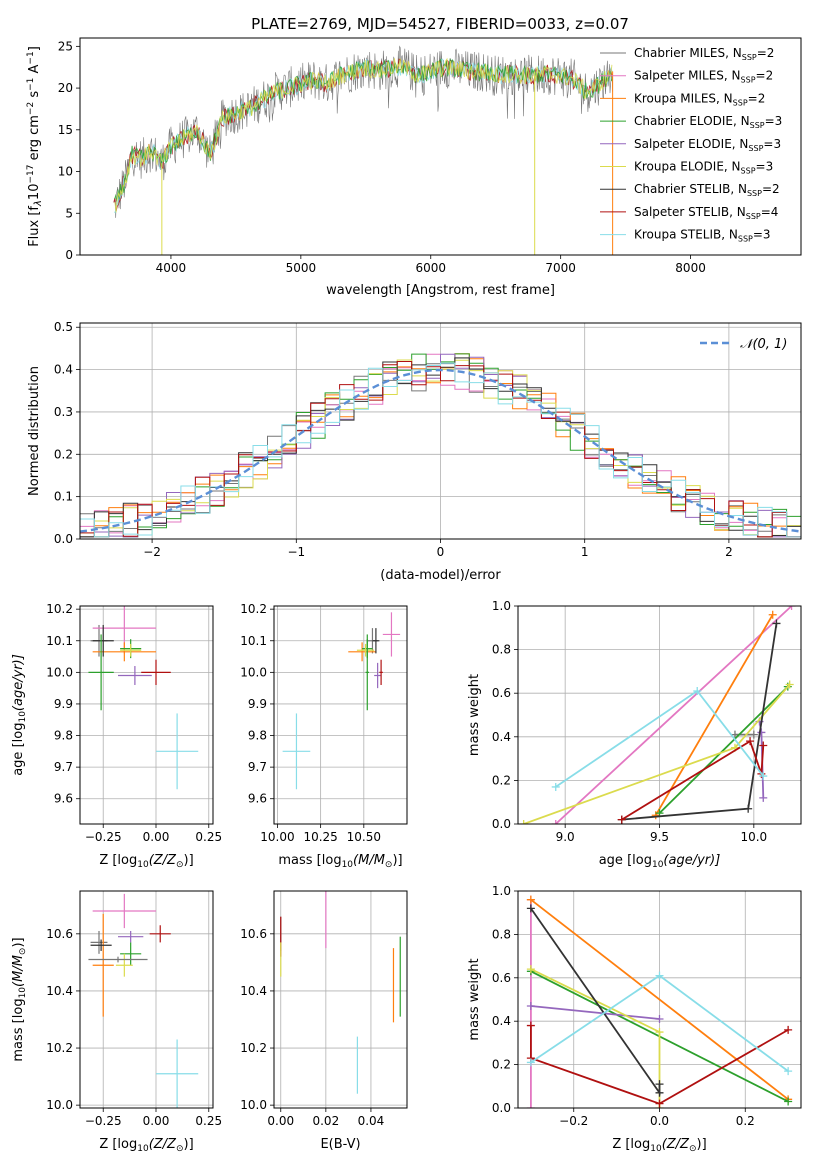 The image size is (819, 1170). Describe the element at coordinates (699, 99) in the screenshot. I see `legend-entry: Kroupa MILES, NSSP=2` at that location.